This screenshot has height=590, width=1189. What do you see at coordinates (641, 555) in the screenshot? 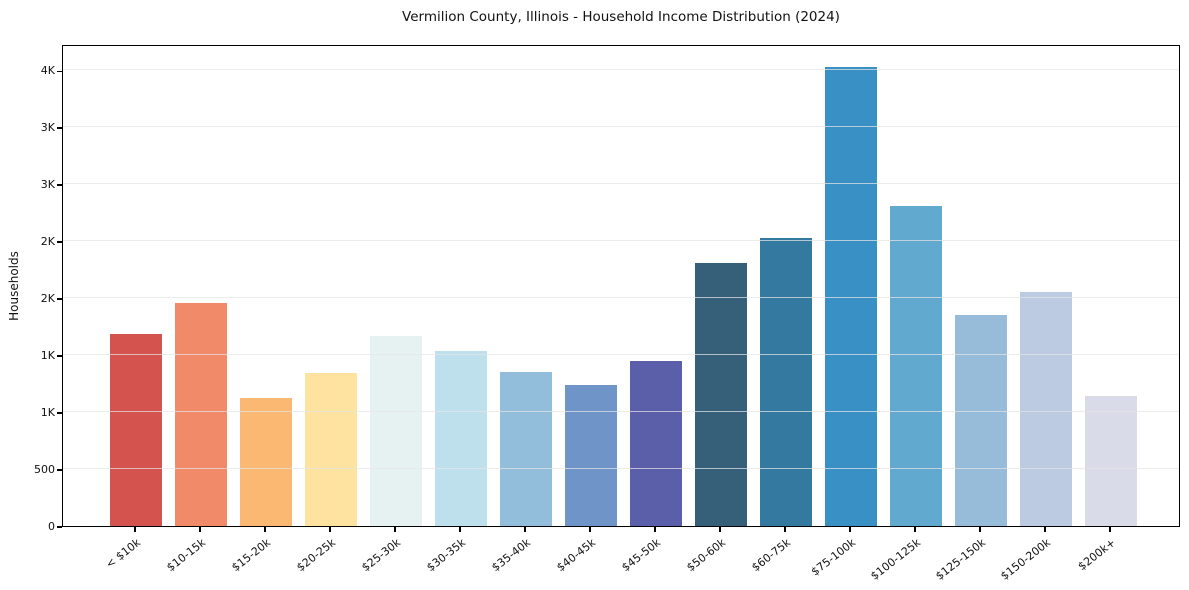
I see `x-tick-label: $45-50k` at bounding box center [641, 555].